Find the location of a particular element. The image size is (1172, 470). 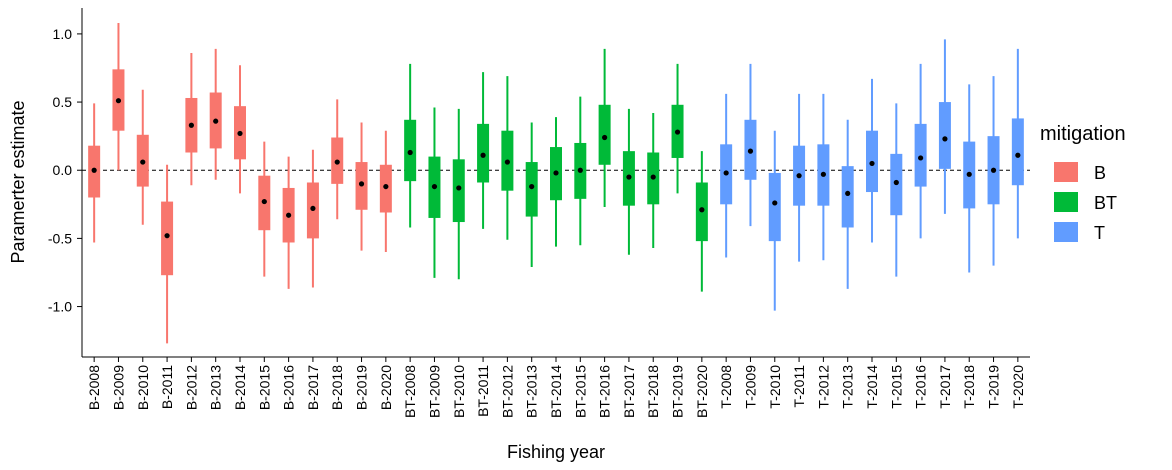

x-tick-label: T-2014 is located at coordinates (872, 387).